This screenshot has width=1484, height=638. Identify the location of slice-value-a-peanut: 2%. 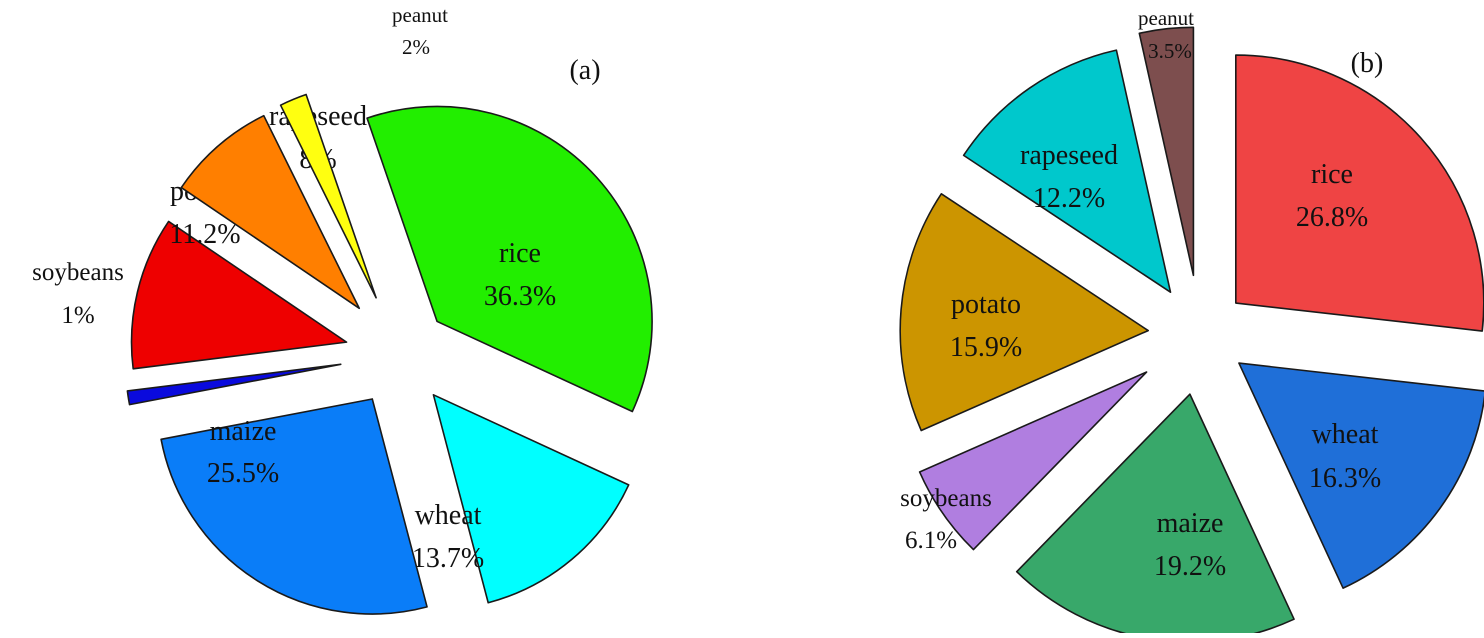
(416, 47).